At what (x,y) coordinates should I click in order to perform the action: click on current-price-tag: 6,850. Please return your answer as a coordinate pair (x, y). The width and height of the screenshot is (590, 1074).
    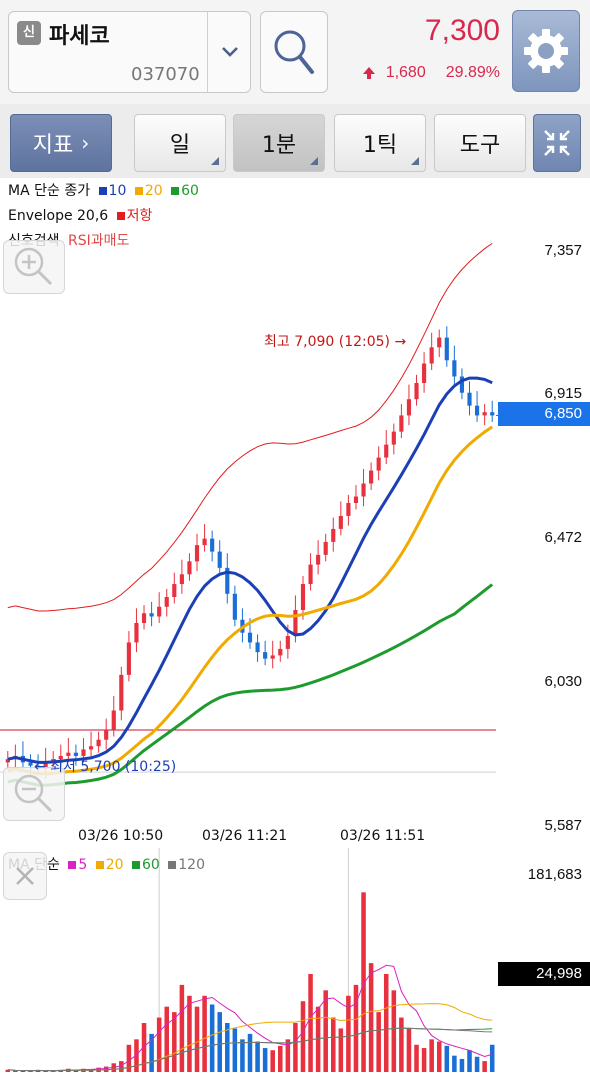
    Looking at the image, I should click on (544, 414).